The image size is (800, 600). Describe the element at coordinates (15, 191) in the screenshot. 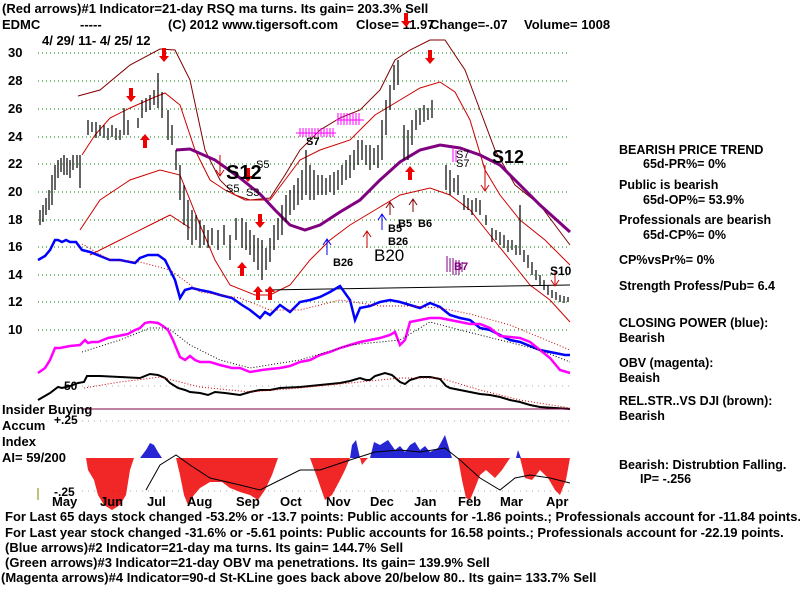

I see `y-tick-20: 20` at that location.